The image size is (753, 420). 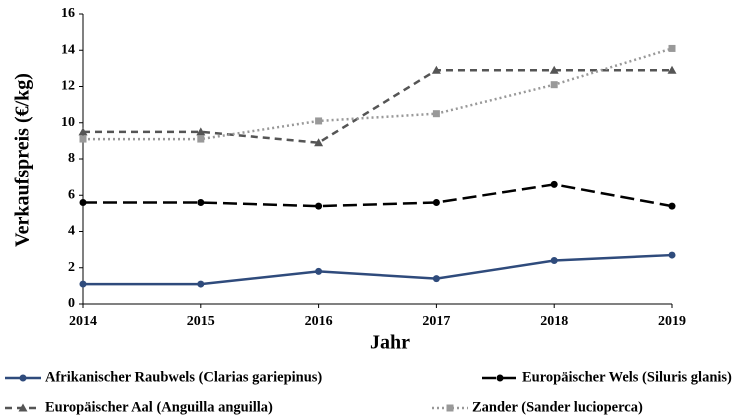 I want to click on y-tick-label: 16, so click(x=68, y=13).